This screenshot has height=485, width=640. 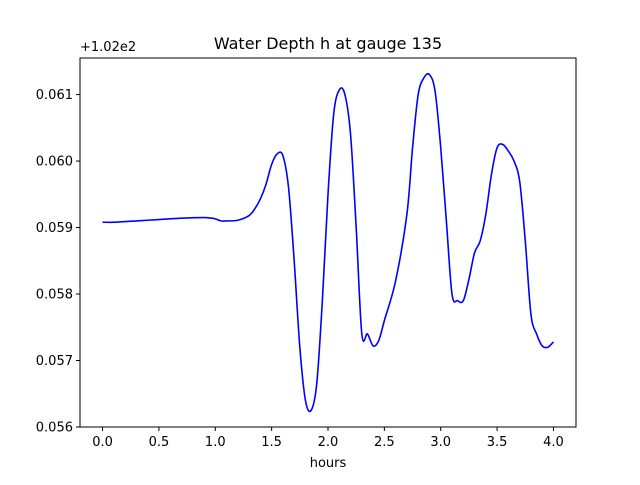 I want to click on x-tick-label: 0.0, so click(x=102, y=442).